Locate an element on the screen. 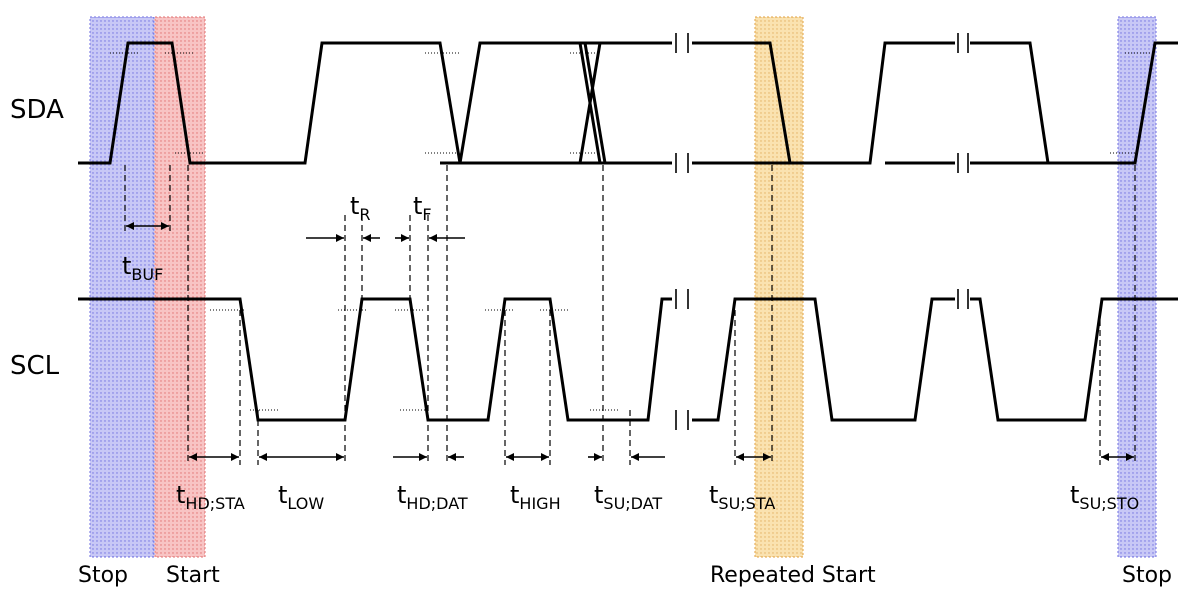 This screenshot has width=1188, height=592. sda-break-marks is located at coordinates (822, 103).